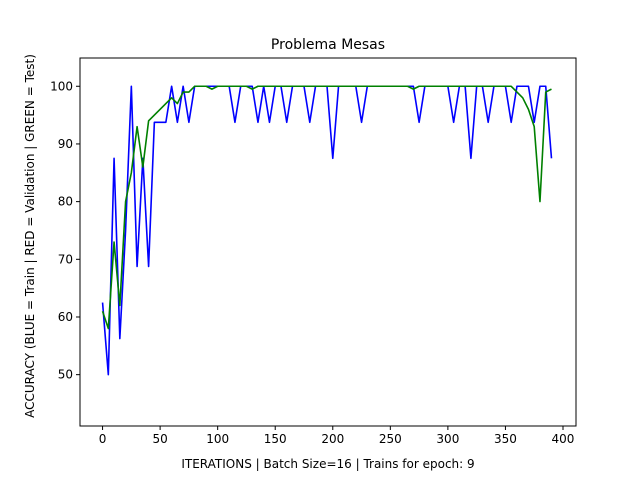 This screenshot has width=640, height=480. I want to click on x-tick-label: 50, so click(159, 439).